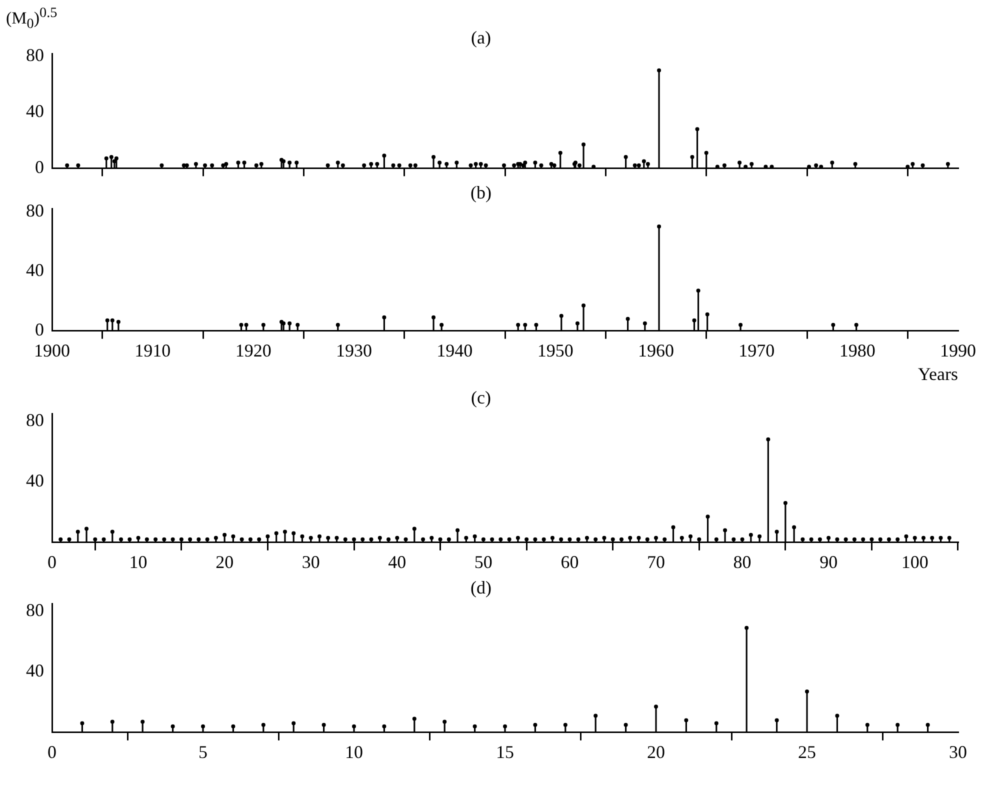 This screenshot has height=807, width=990. What do you see at coordinates (481, 192) in the screenshot?
I see `chart-title: (b)` at bounding box center [481, 192].